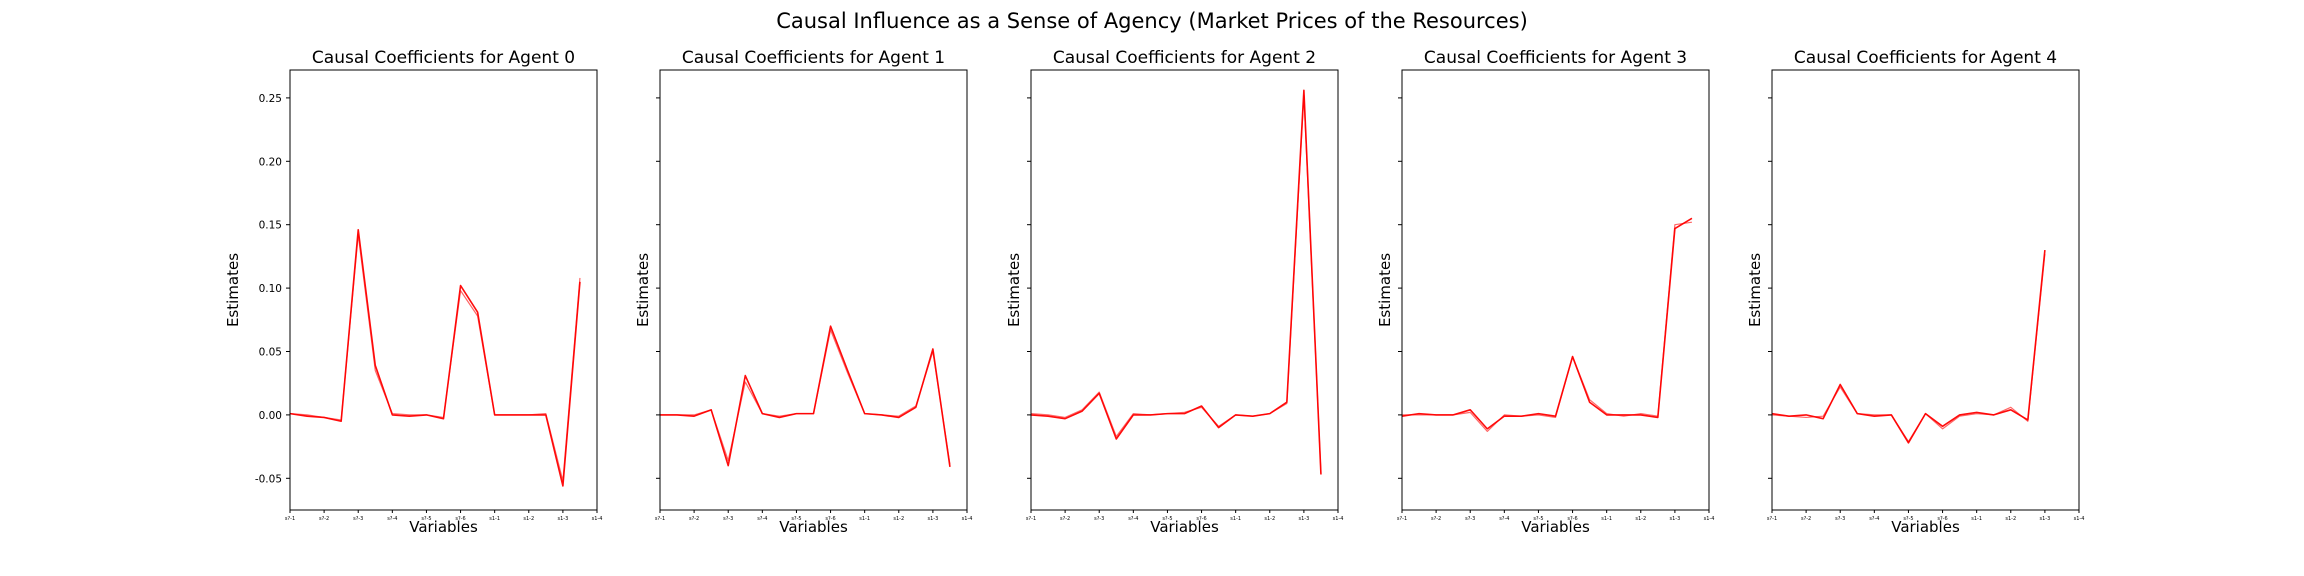 The width and height of the screenshot is (2304, 576). I want to click on y-tick-label: 0.05, so click(270, 352).